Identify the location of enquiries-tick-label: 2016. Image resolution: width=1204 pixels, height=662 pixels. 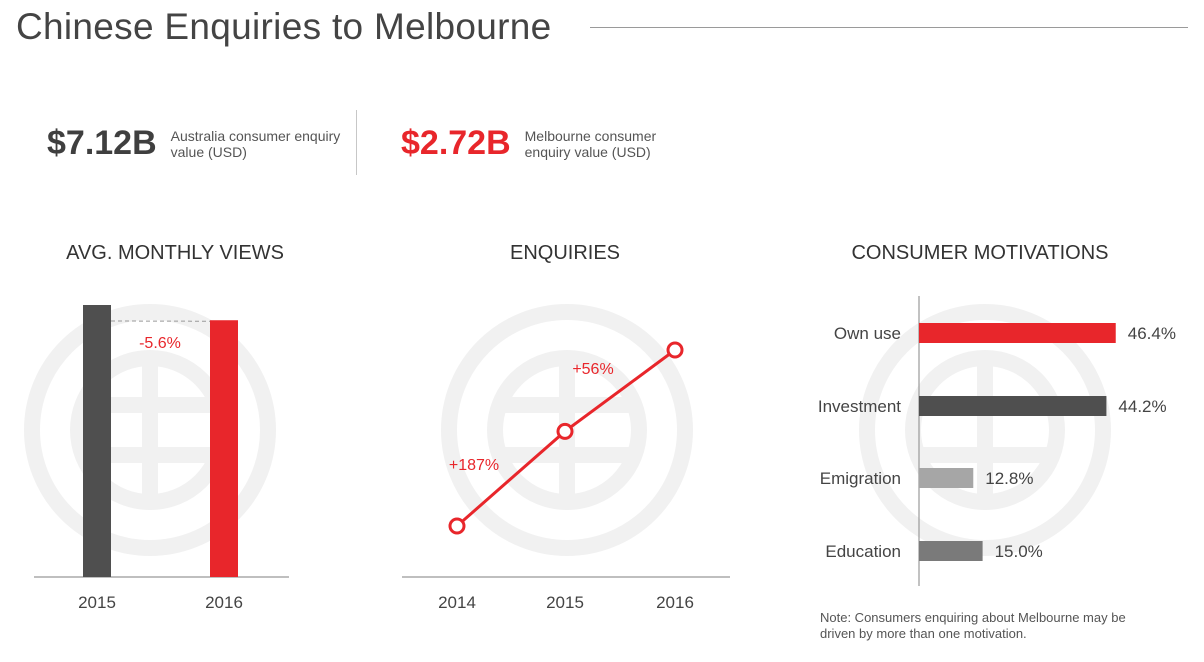
(675, 602).